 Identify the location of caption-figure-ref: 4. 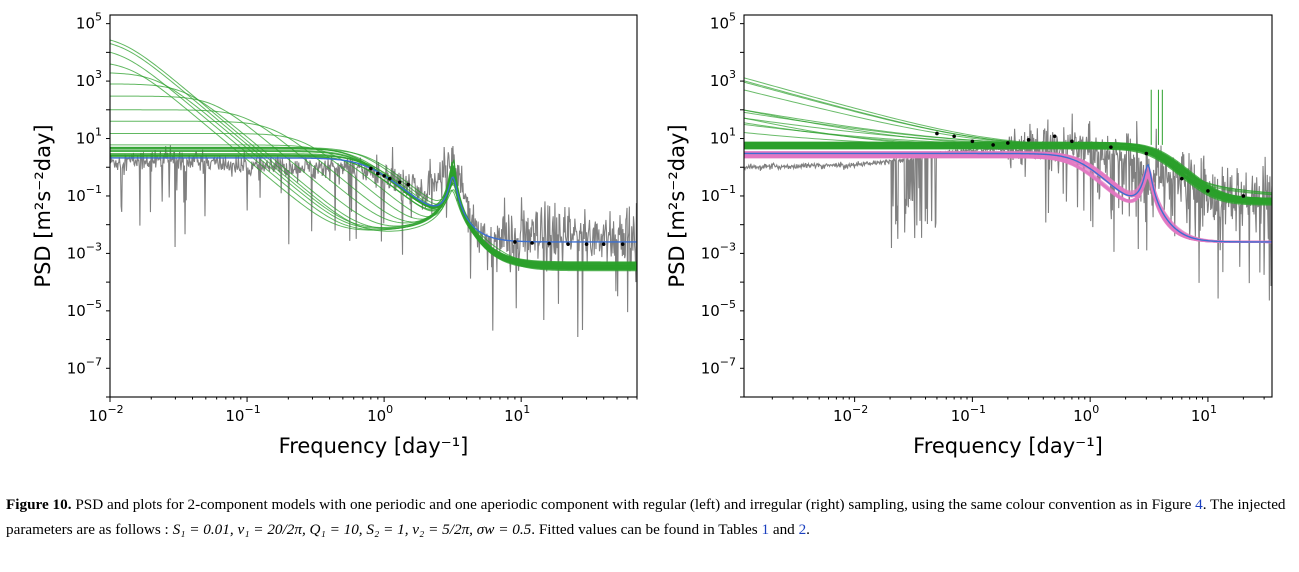
(1199, 504).